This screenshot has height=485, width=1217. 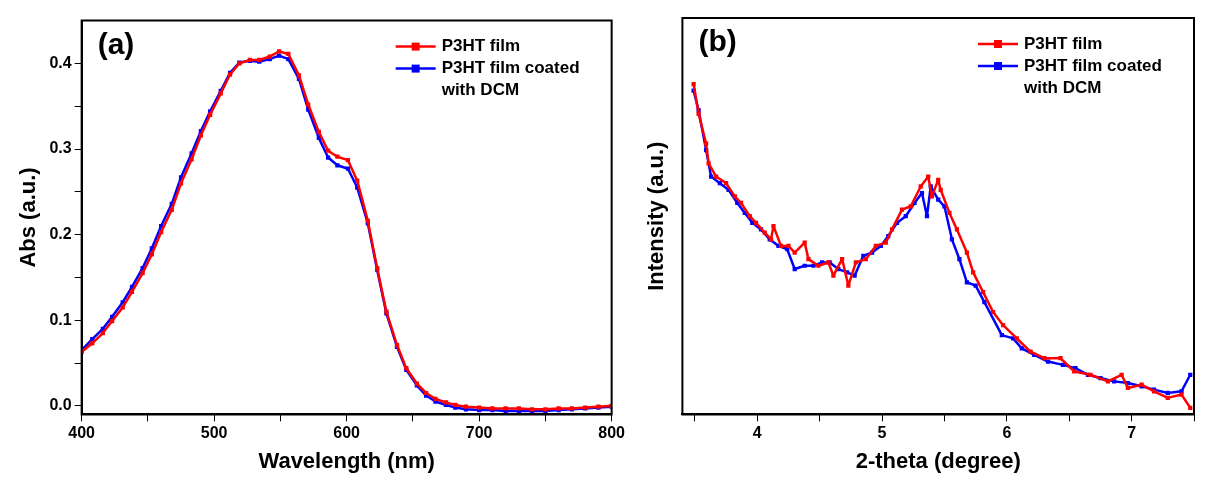 I want to click on x-tick-label: 5, so click(x=882, y=433).